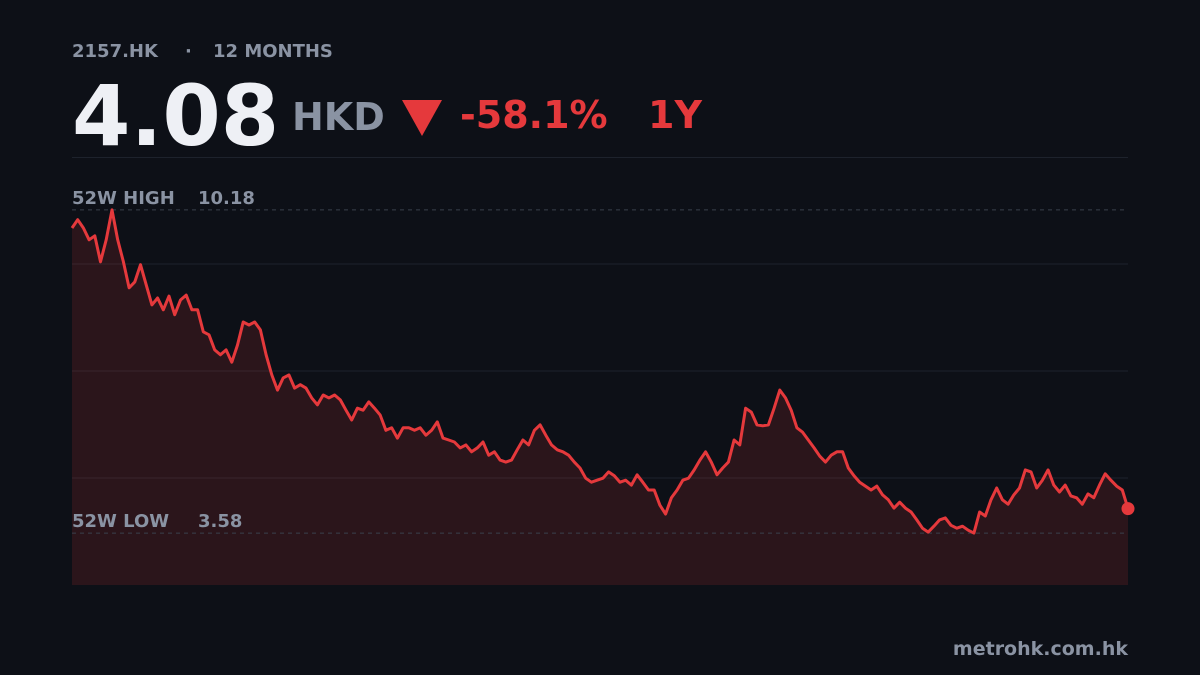  Describe the element at coordinates (226, 198) in the screenshot. I see `high-value: 10.18` at that location.